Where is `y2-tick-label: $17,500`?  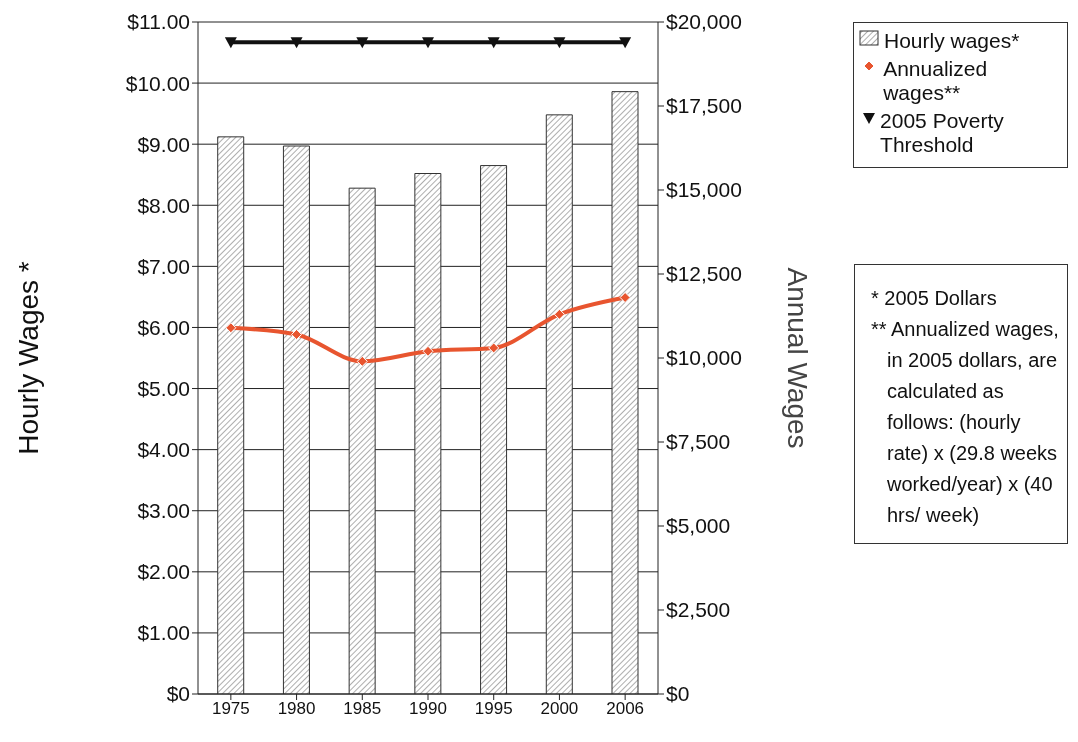 y2-tick-label: $17,500 is located at coordinates (704, 106).